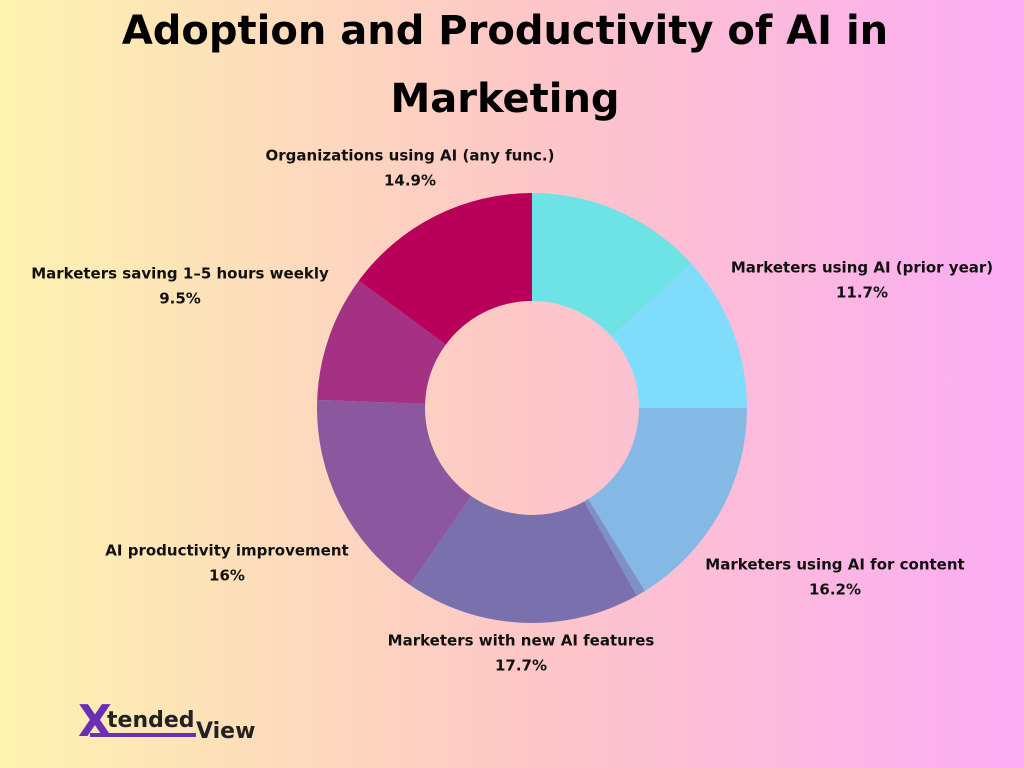 This screenshot has width=1024, height=768. What do you see at coordinates (521, 666) in the screenshot?
I see `value-label: 17.7%` at bounding box center [521, 666].